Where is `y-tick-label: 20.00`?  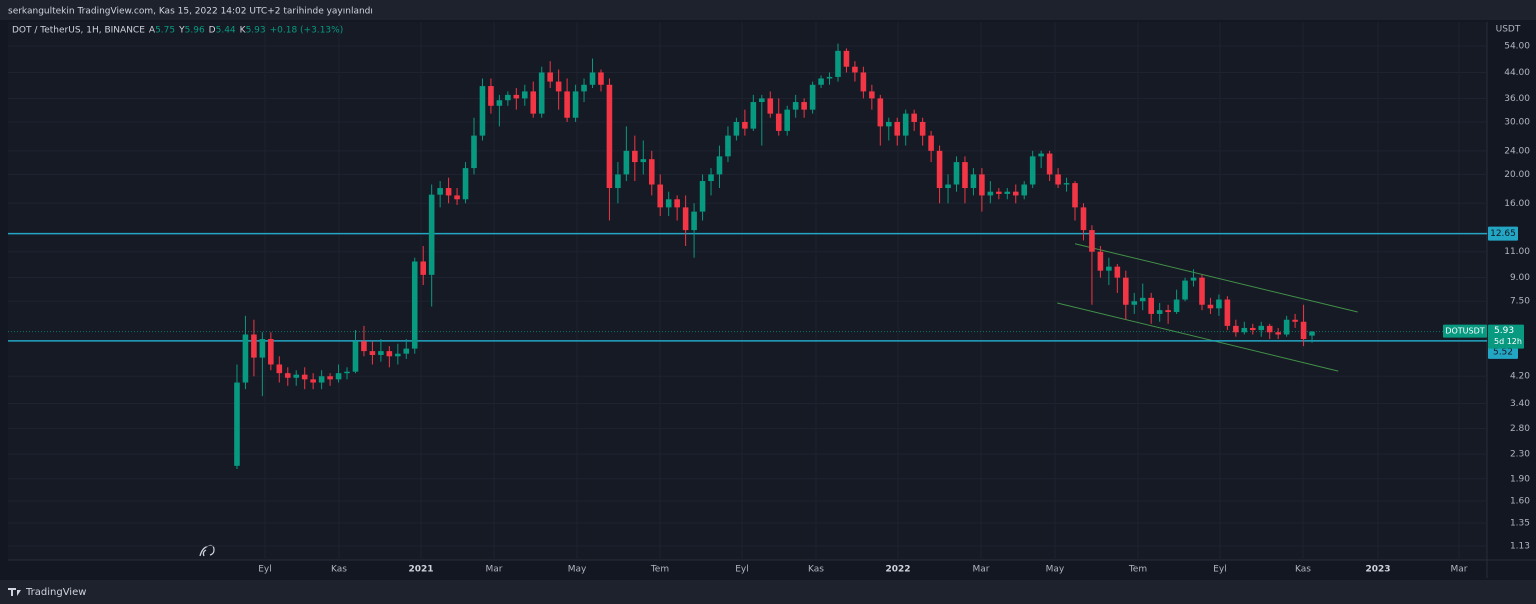 y-tick-label: 20.00 is located at coordinates (1517, 175).